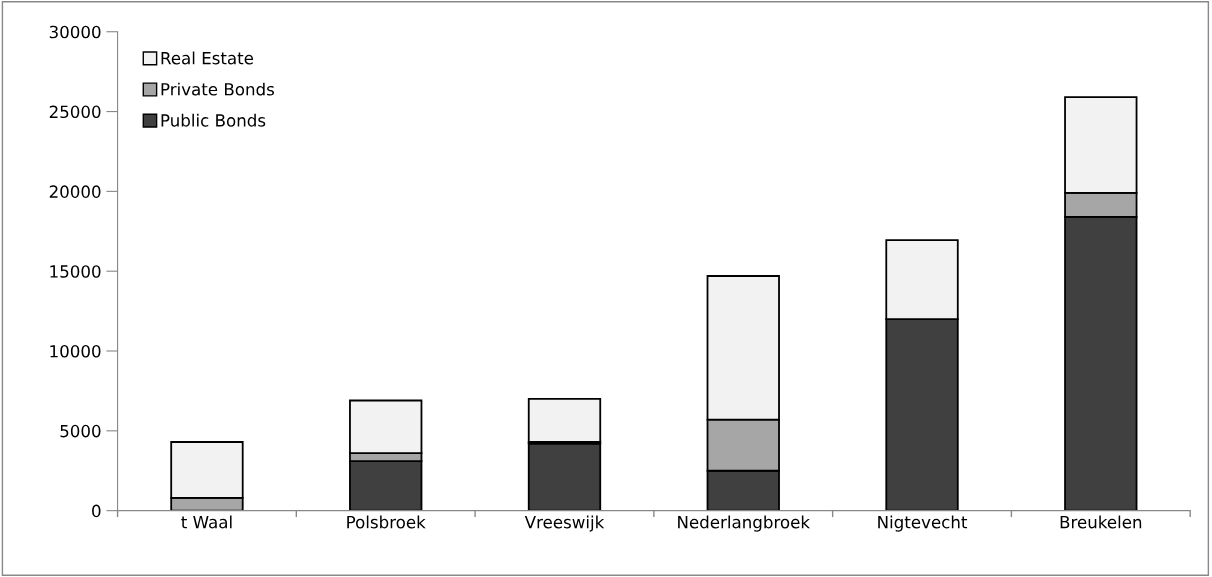 The image size is (1212, 577). What do you see at coordinates (386, 522) in the screenshot?
I see `x-tick-label: Polsbroek` at bounding box center [386, 522].